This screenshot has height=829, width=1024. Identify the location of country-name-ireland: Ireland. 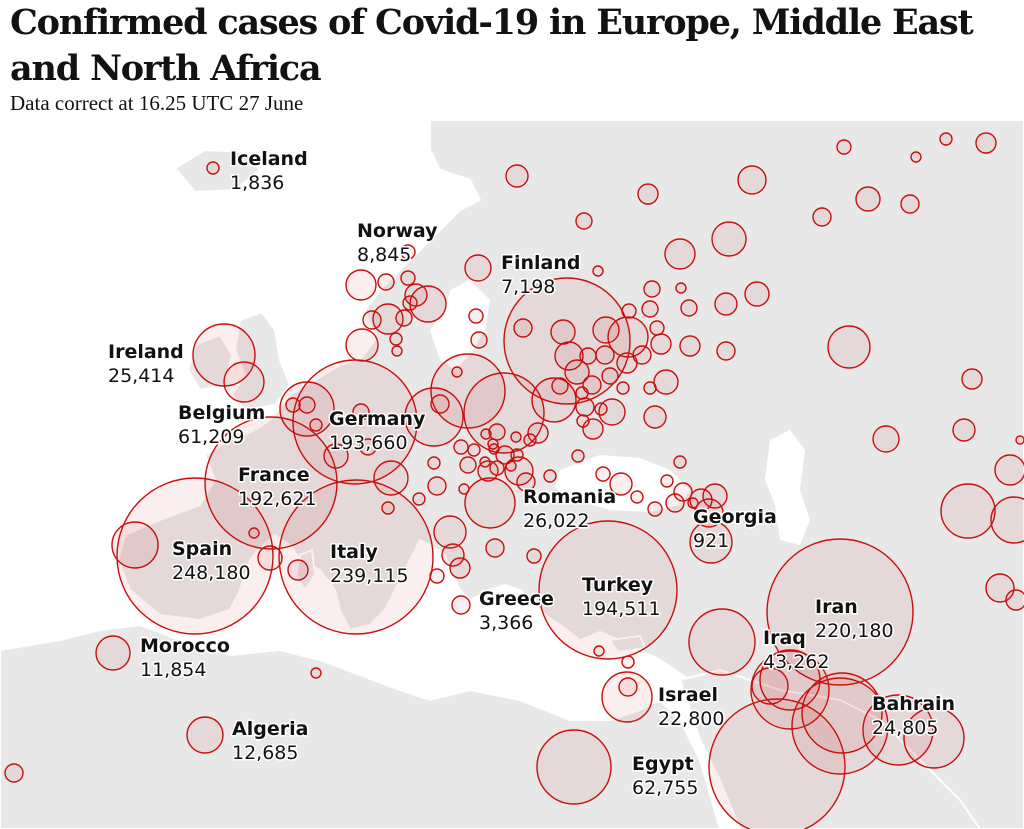
(146, 352).